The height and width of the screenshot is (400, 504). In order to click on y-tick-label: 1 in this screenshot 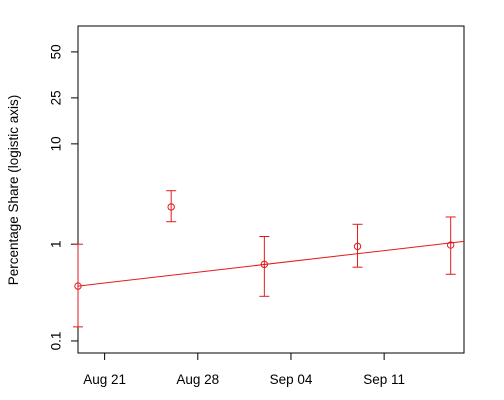, I will do `click(56, 244)`.